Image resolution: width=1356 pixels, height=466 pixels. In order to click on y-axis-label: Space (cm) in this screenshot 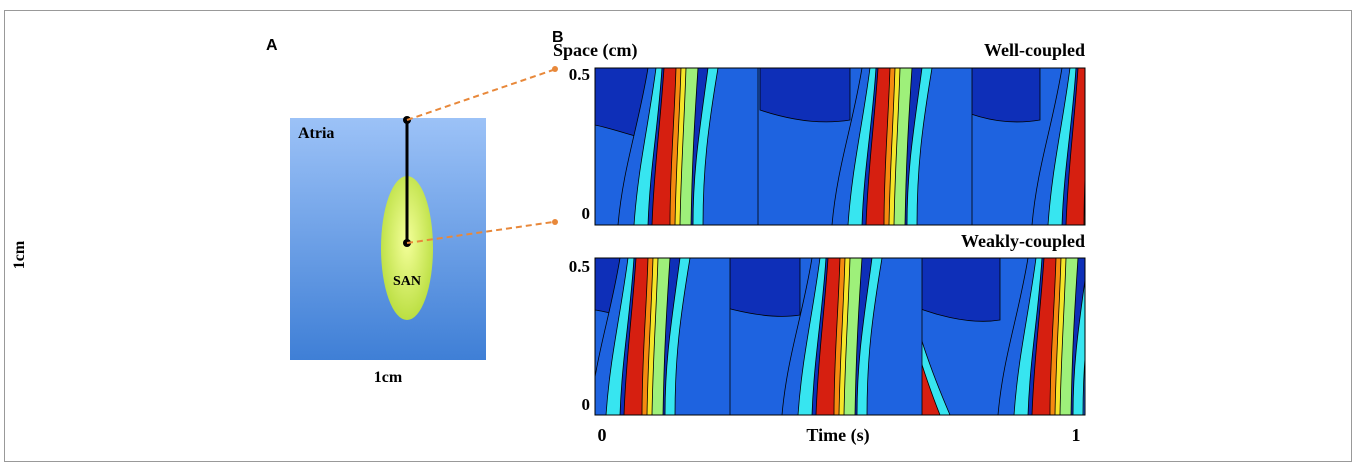, I will do `click(595, 50)`.